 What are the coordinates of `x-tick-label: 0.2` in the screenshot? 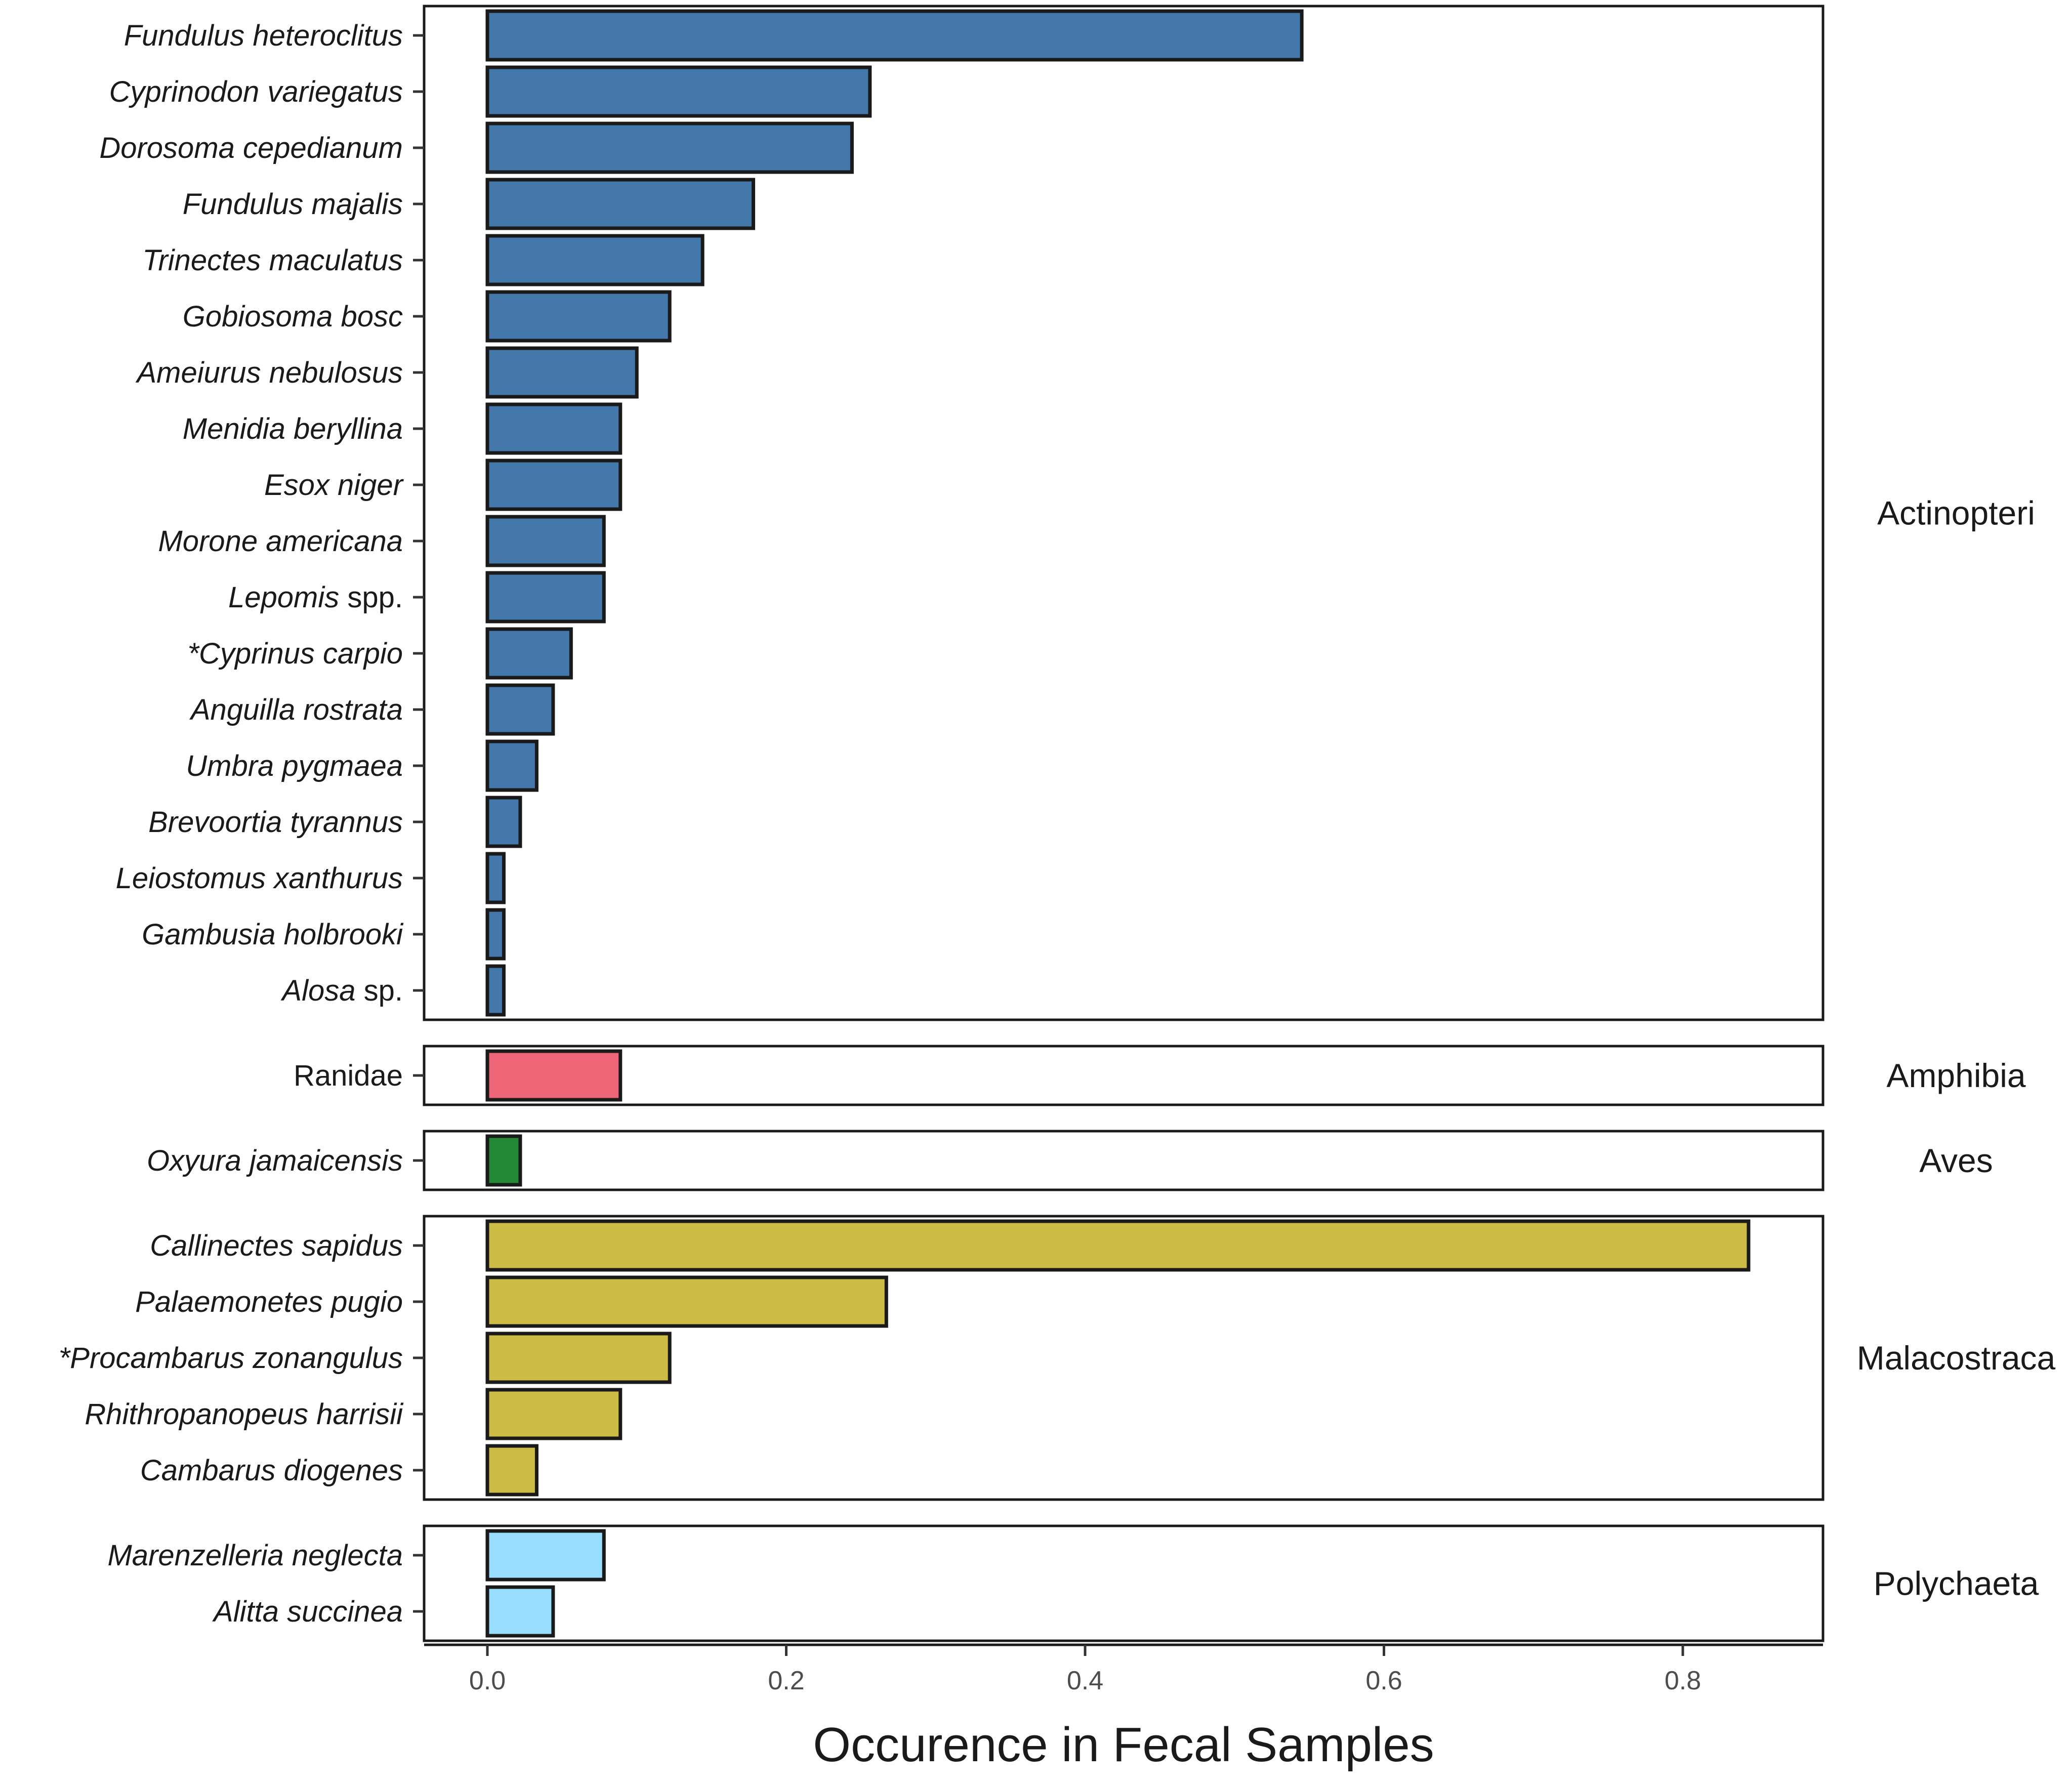 It's located at (786, 1680).